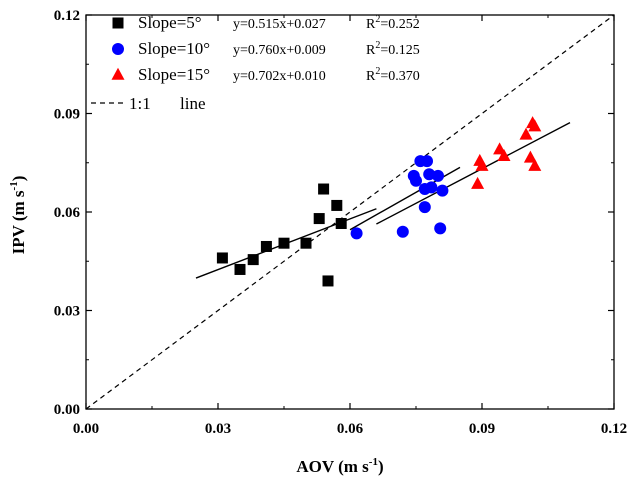 Image resolution: width=633 pixels, height=478 pixels. What do you see at coordinates (67, 115) in the screenshot?
I see `y-tick-label: 0.09` at bounding box center [67, 115].